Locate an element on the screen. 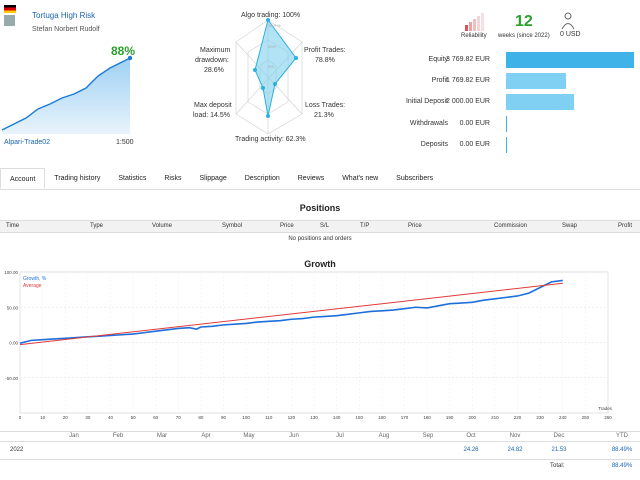  reliability-icon is located at coordinates (474, 22).